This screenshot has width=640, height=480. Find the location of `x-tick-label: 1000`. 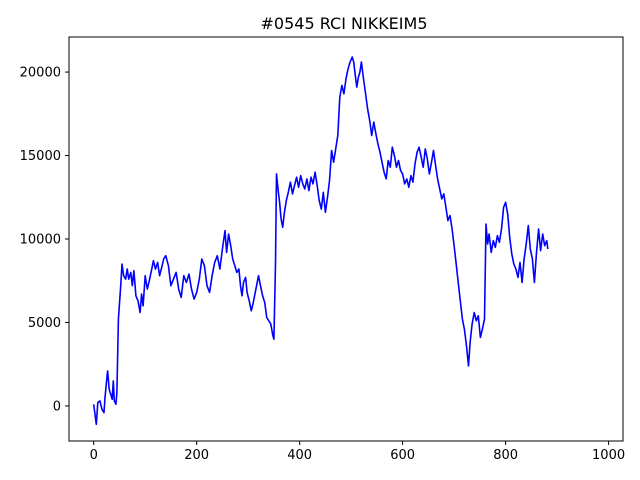

x-tick-label: 1000 is located at coordinates (608, 455).